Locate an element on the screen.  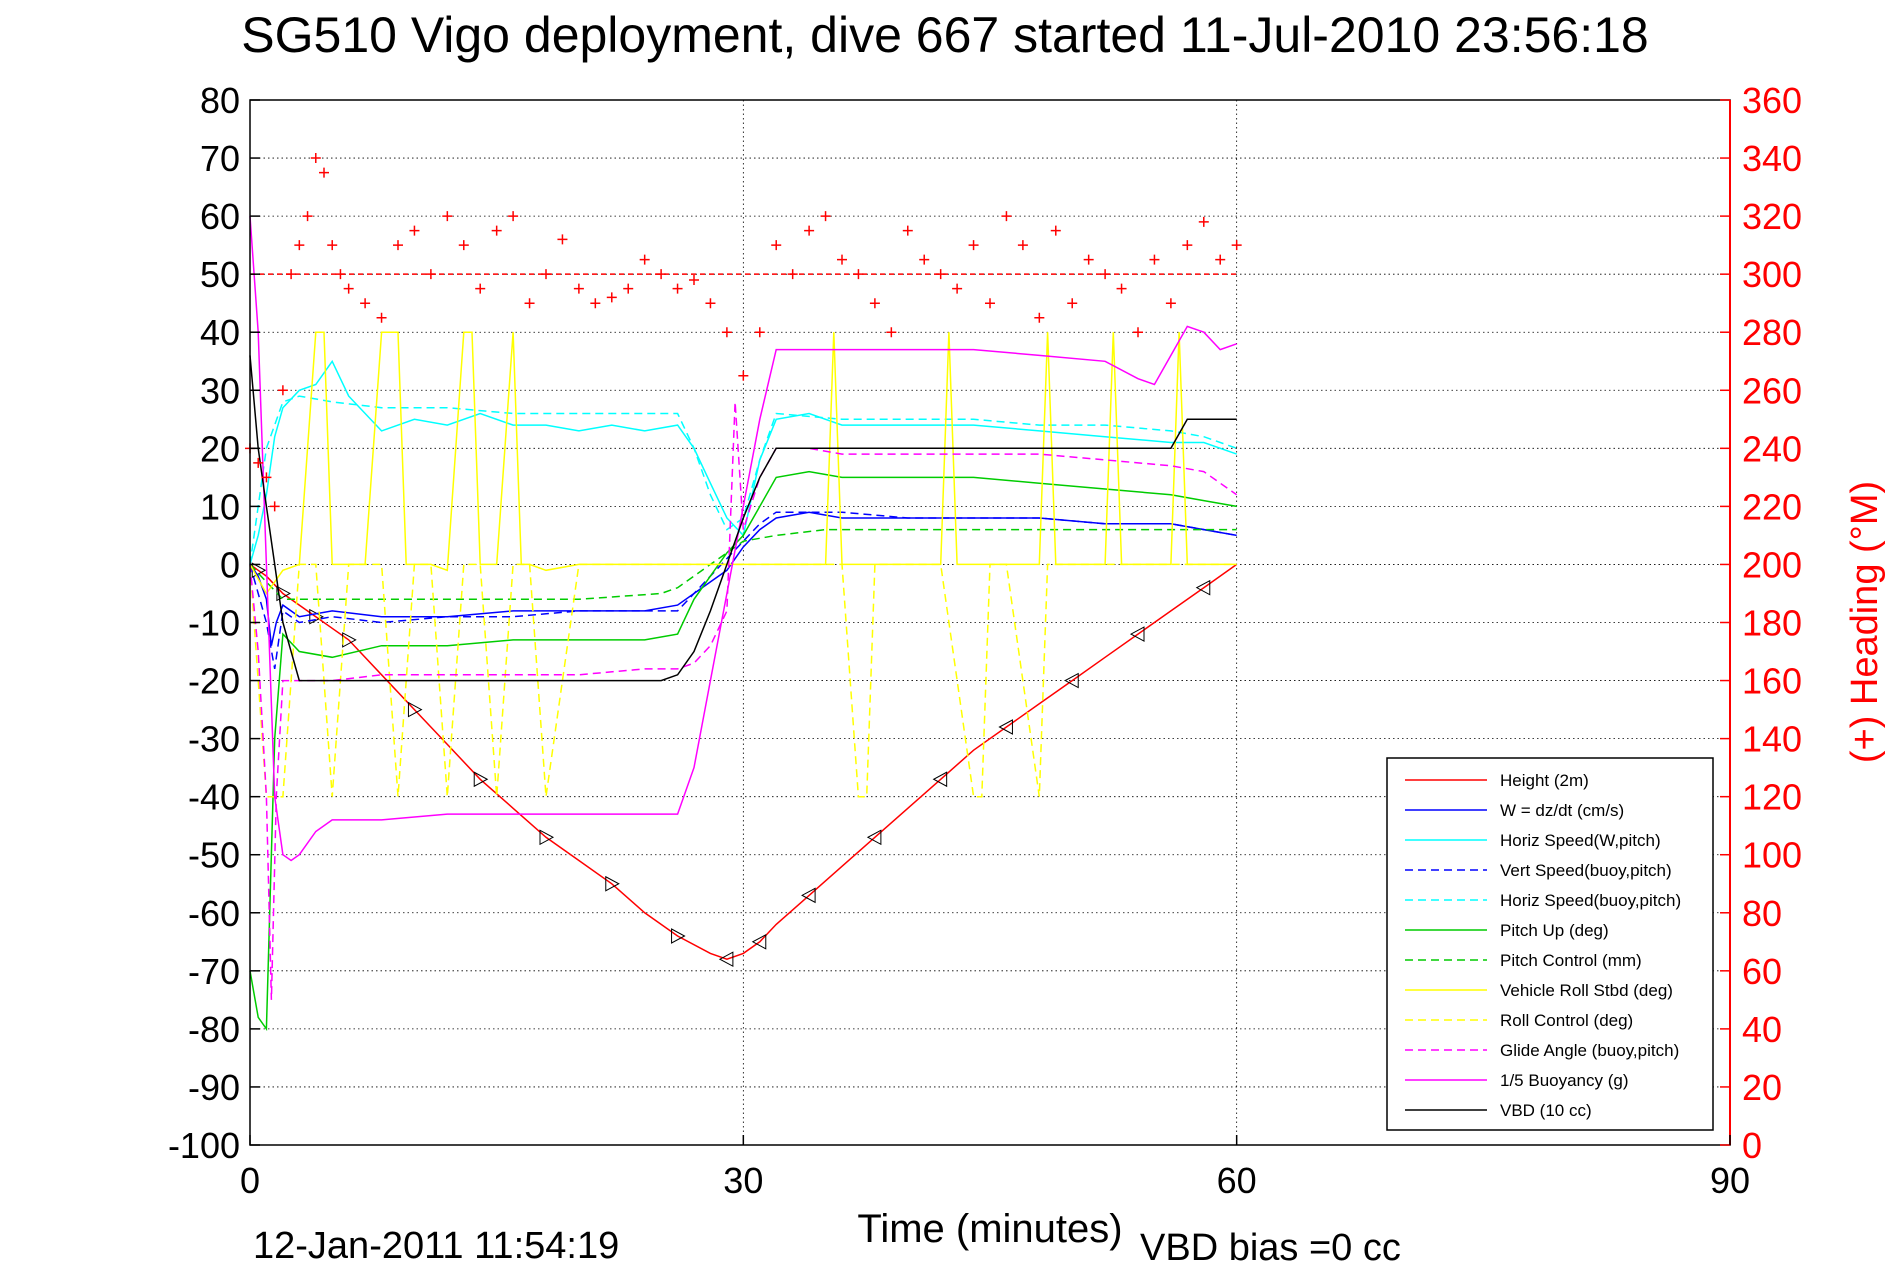
y-tick-label: -80 is located at coordinates (214, 1029).